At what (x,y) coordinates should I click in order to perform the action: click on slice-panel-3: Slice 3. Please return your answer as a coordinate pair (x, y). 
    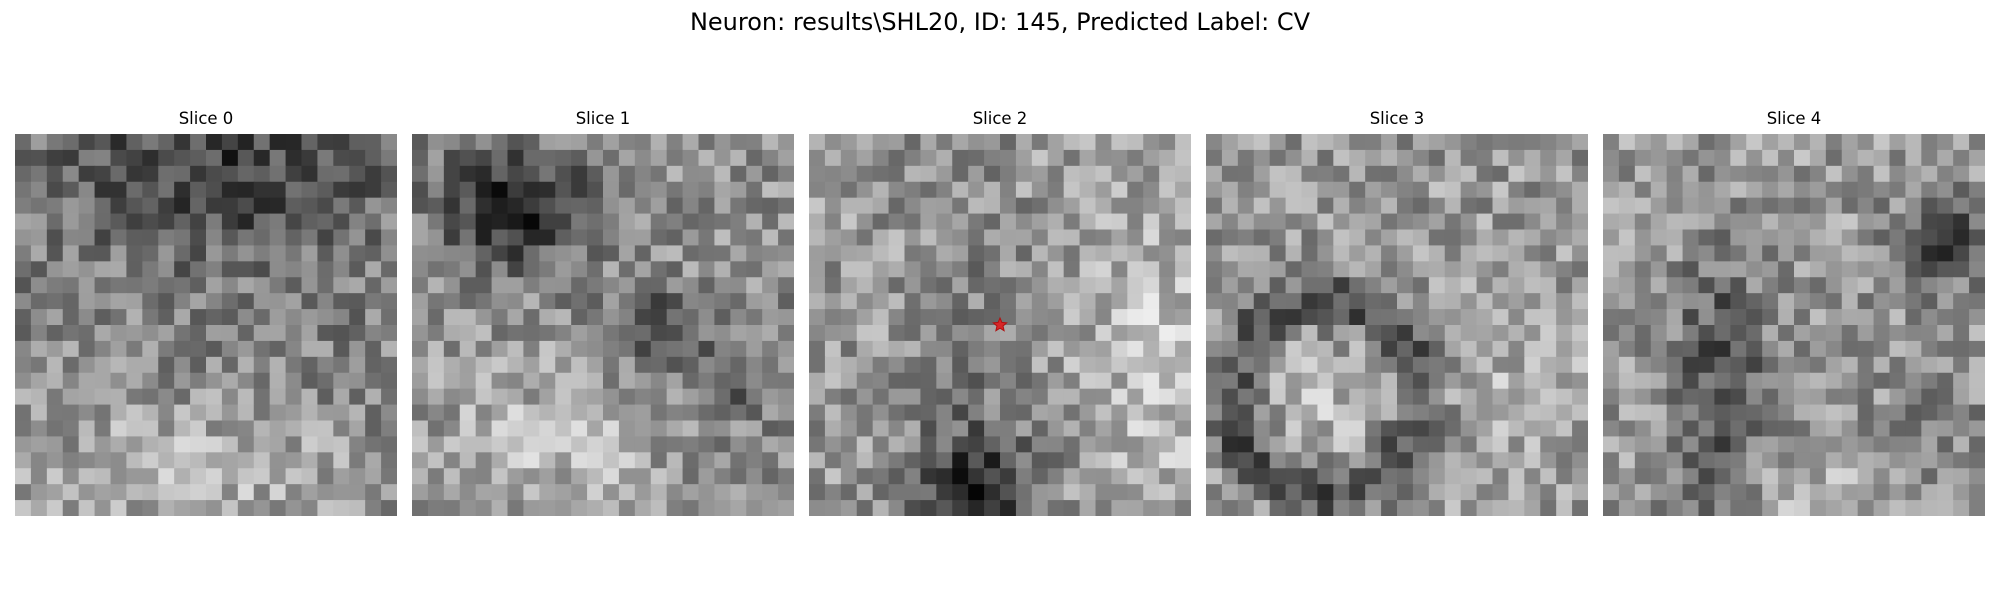
    Looking at the image, I should click on (1397, 312).